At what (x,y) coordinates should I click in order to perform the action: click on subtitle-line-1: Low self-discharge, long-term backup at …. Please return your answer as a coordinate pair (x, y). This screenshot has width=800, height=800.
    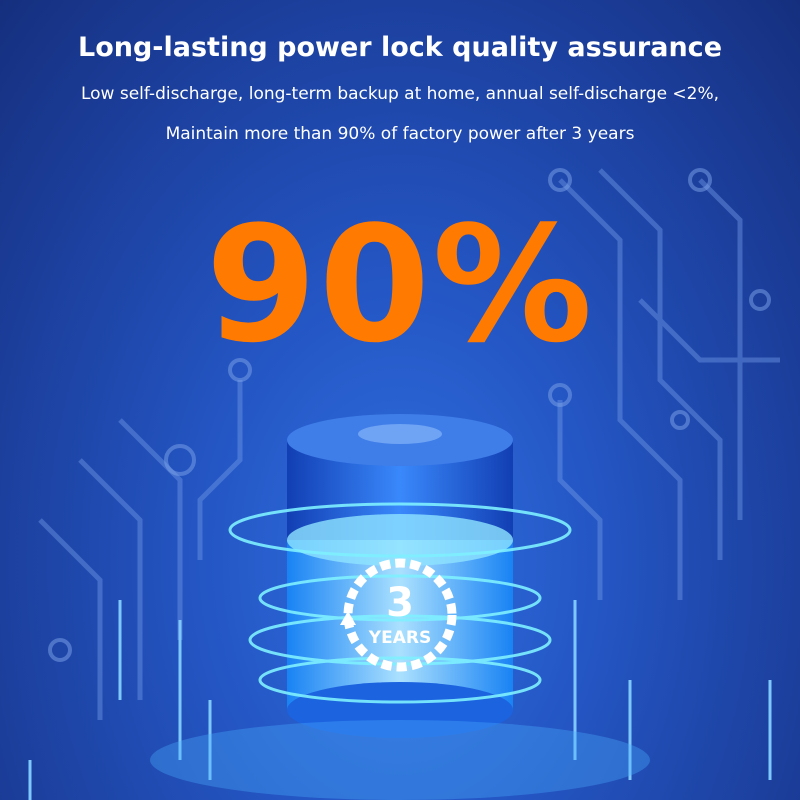
    Looking at the image, I should click on (400, 94).